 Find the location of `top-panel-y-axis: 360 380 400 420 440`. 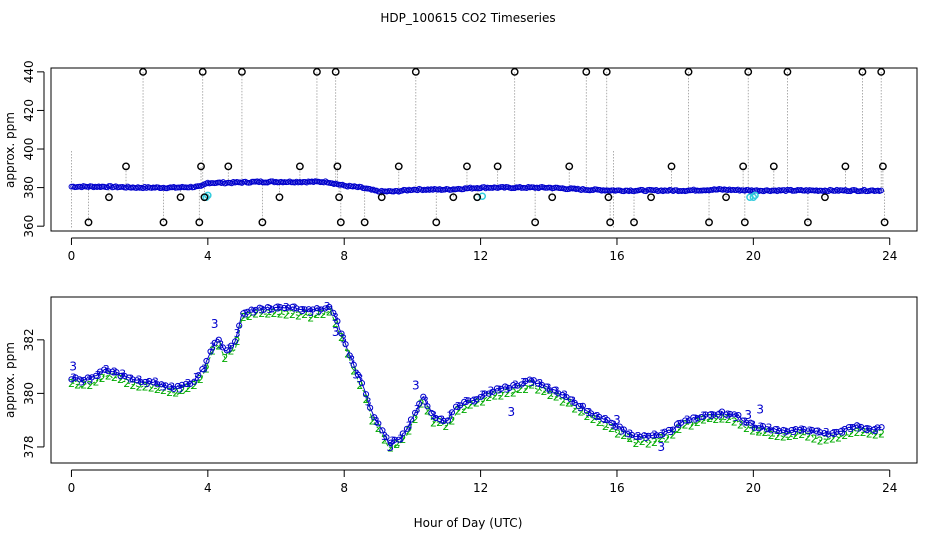

top-panel-y-axis: 360 380 400 420 440 is located at coordinates (33, 149).